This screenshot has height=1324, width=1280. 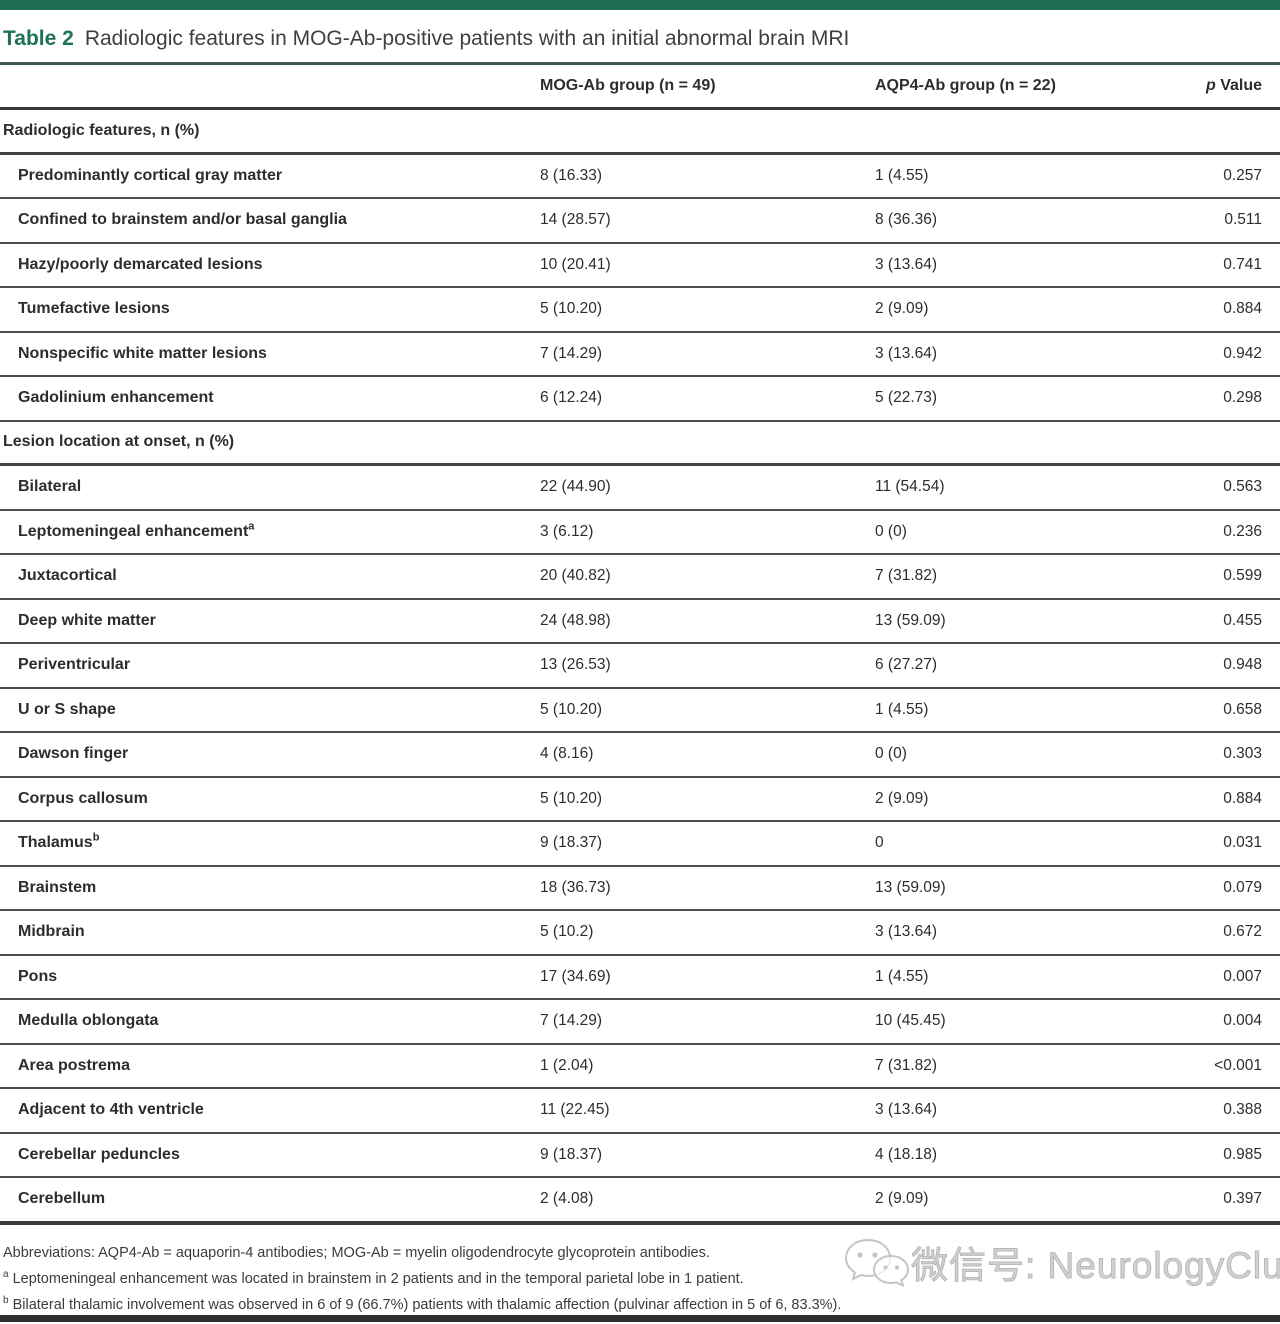 I want to click on table-row: Bilateral 22 (44.90) 11 (54.54) 0.563, so click(x=640, y=488).